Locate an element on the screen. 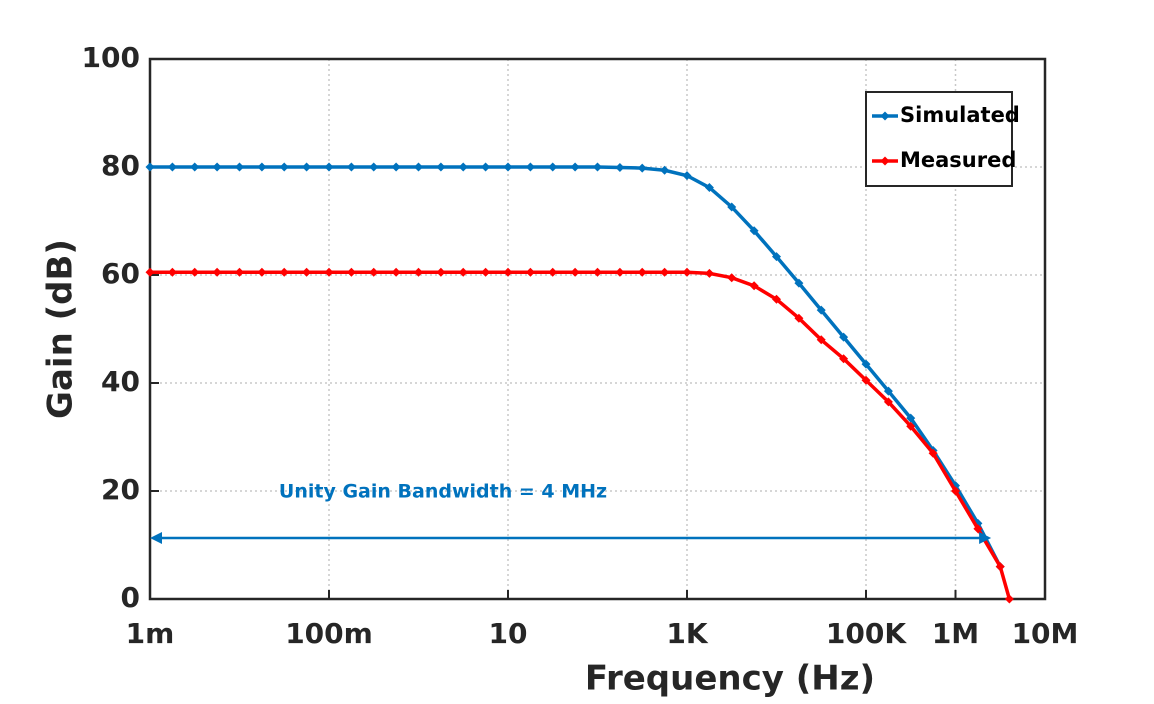 The width and height of the screenshot is (1154, 704). x-tick-label: 10 is located at coordinates (508, 633).